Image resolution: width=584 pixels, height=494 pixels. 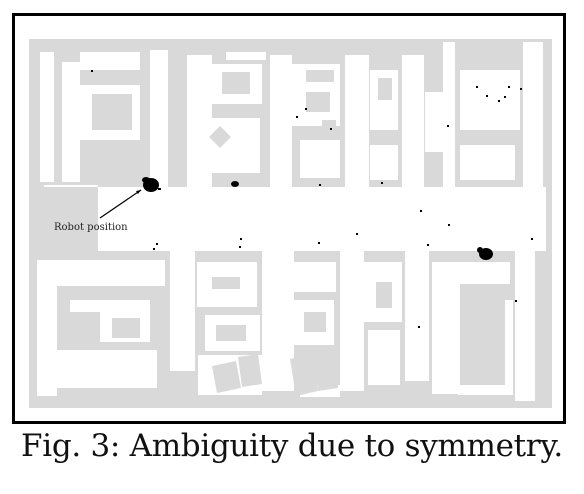 What do you see at coordinates (91, 227) in the screenshot?
I see `robot-position-label: Robot position` at bounding box center [91, 227].